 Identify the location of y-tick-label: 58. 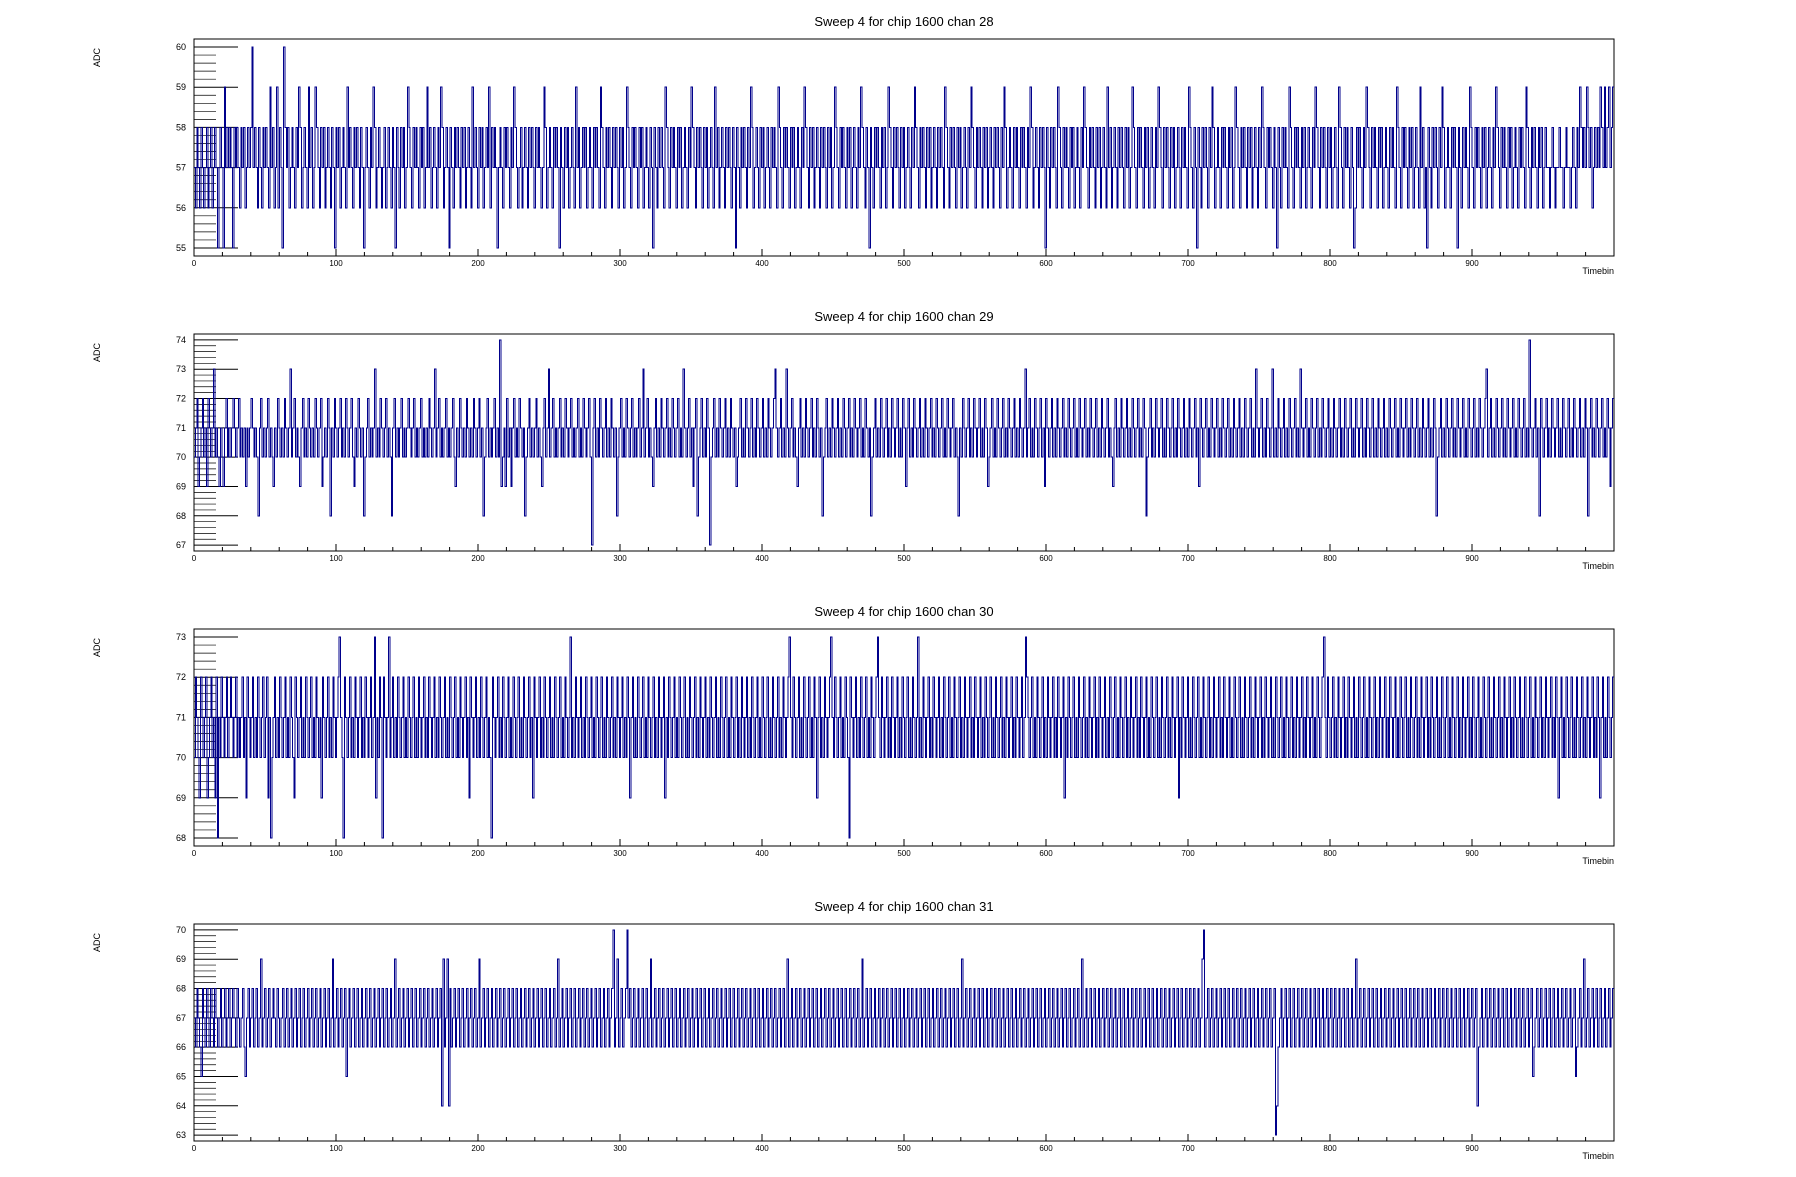
(181, 127).